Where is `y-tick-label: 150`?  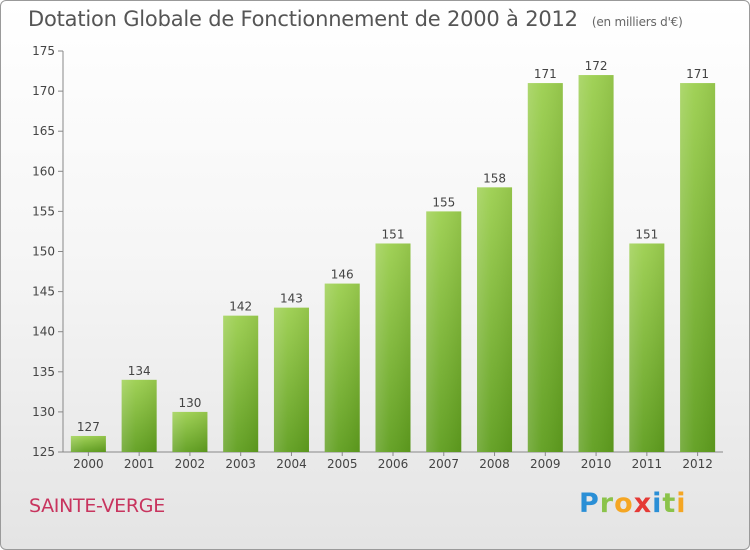 y-tick-label: 150 is located at coordinates (43, 252).